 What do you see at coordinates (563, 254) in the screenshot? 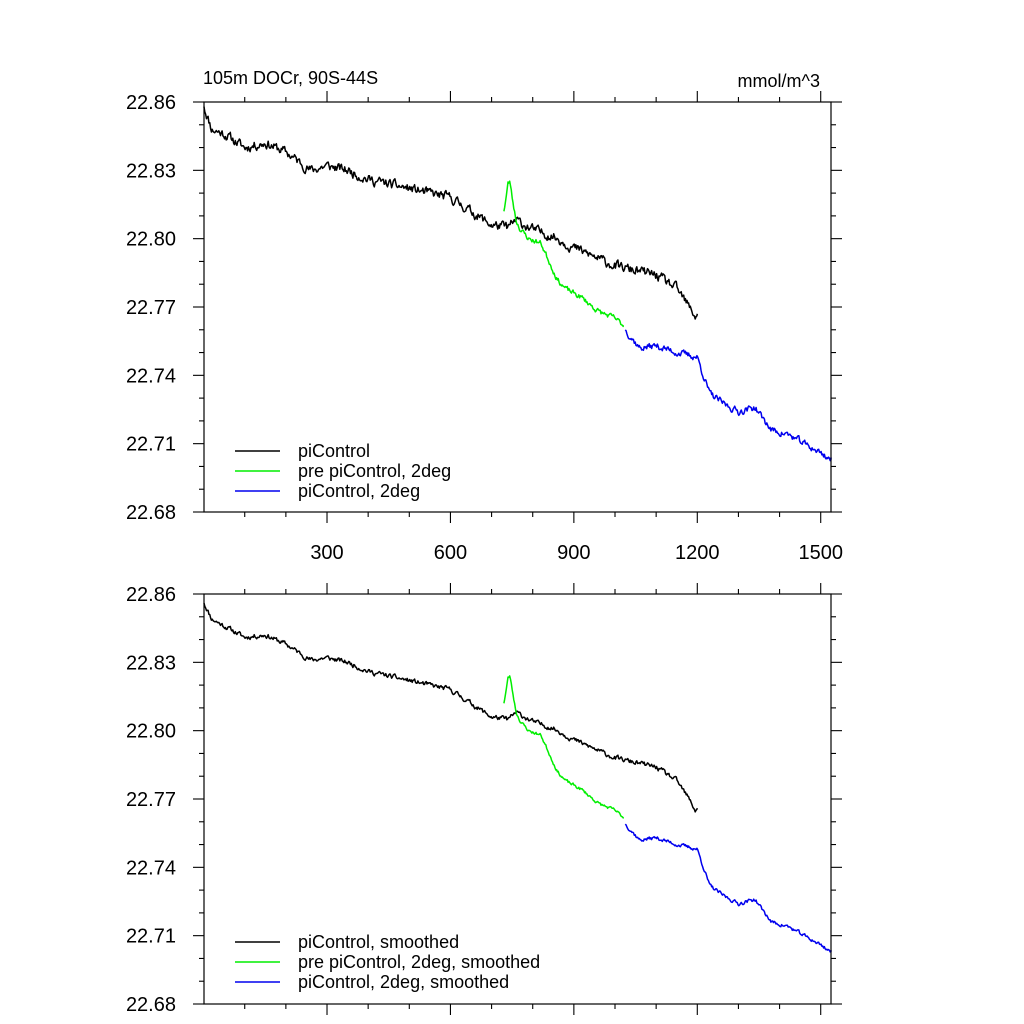
I see `series-line-pre-picontrol-2deg` at bounding box center [563, 254].